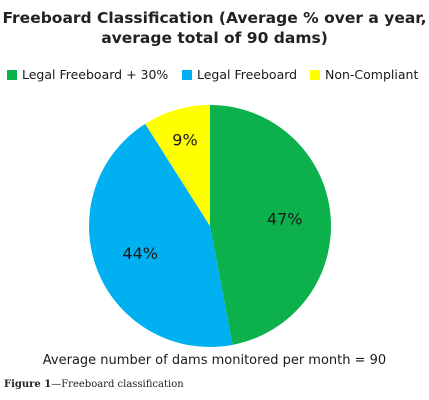 This screenshot has width=429, height=400. Describe the element at coordinates (214, 38) in the screenshot. I see `chart-title-line-2: average total of 90 dams)` at that location.